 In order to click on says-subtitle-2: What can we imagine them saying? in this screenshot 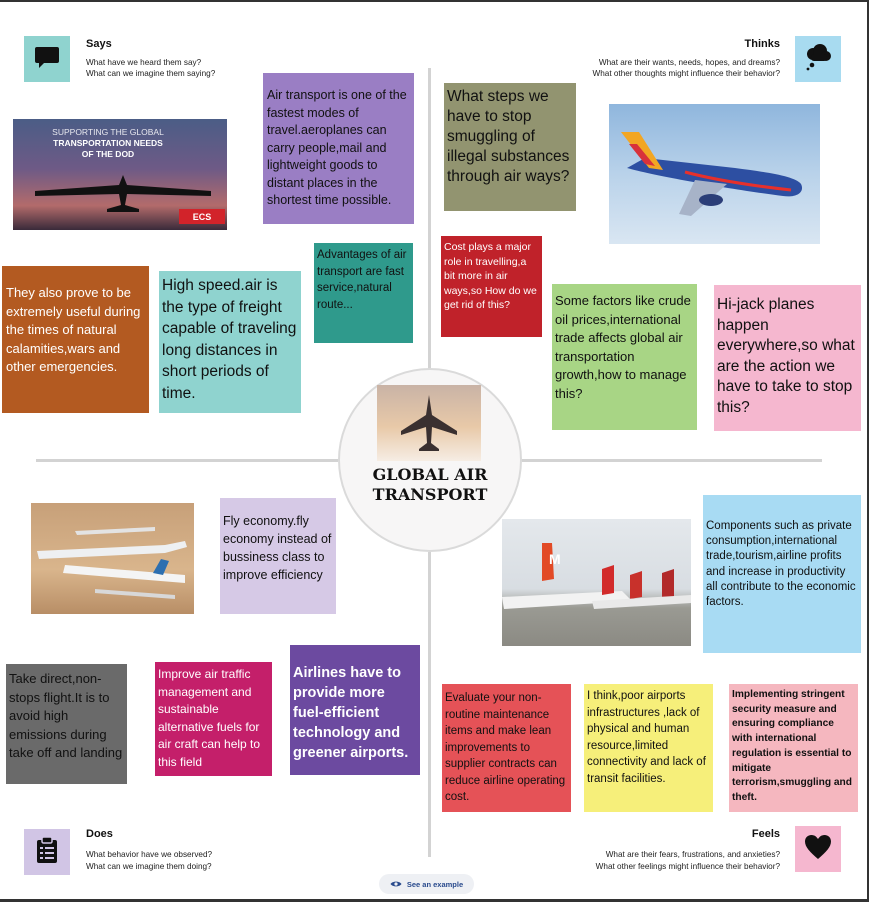, I will do `click(151, 73)`.